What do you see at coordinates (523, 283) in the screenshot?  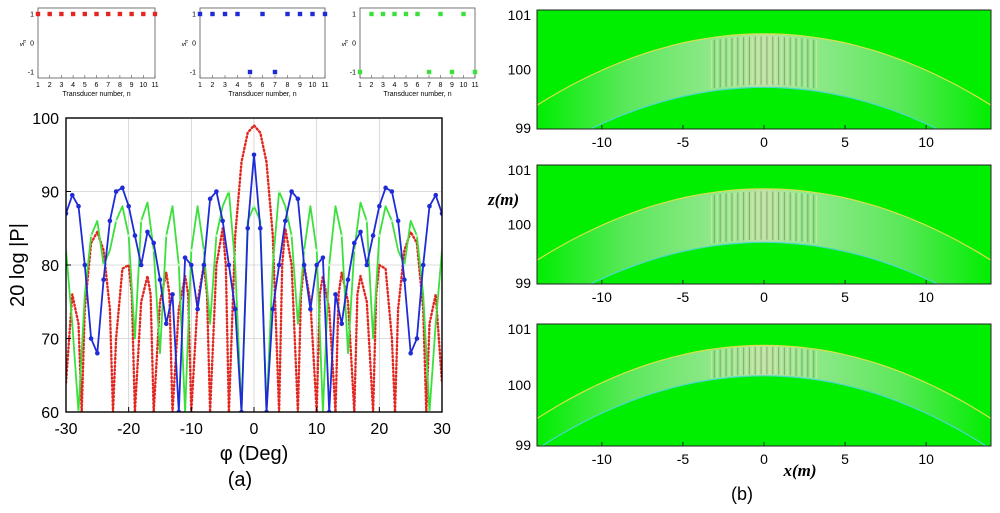 I see `y-tick-label: 99` at bounding box center [523, 283].